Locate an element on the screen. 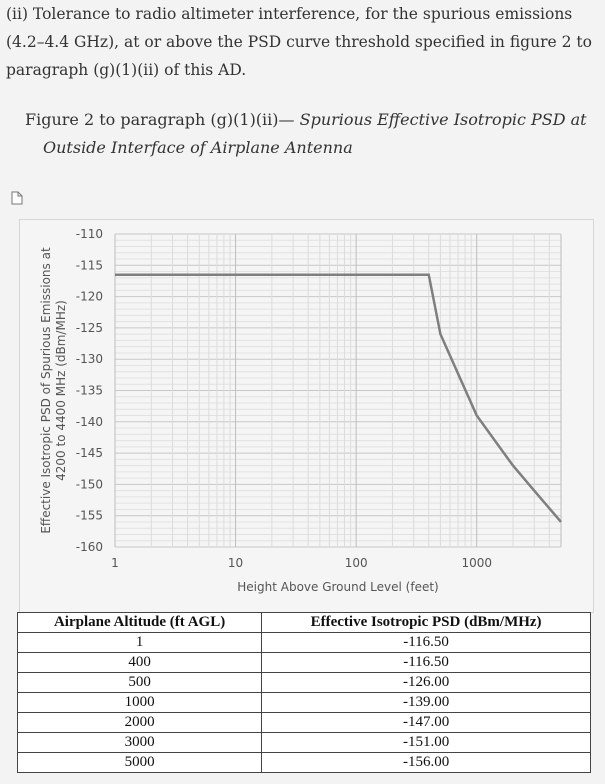 Image resolution: width=605 pixels, height=784 pixels. table-cell: 2000 is located at coordinates (139, 722).